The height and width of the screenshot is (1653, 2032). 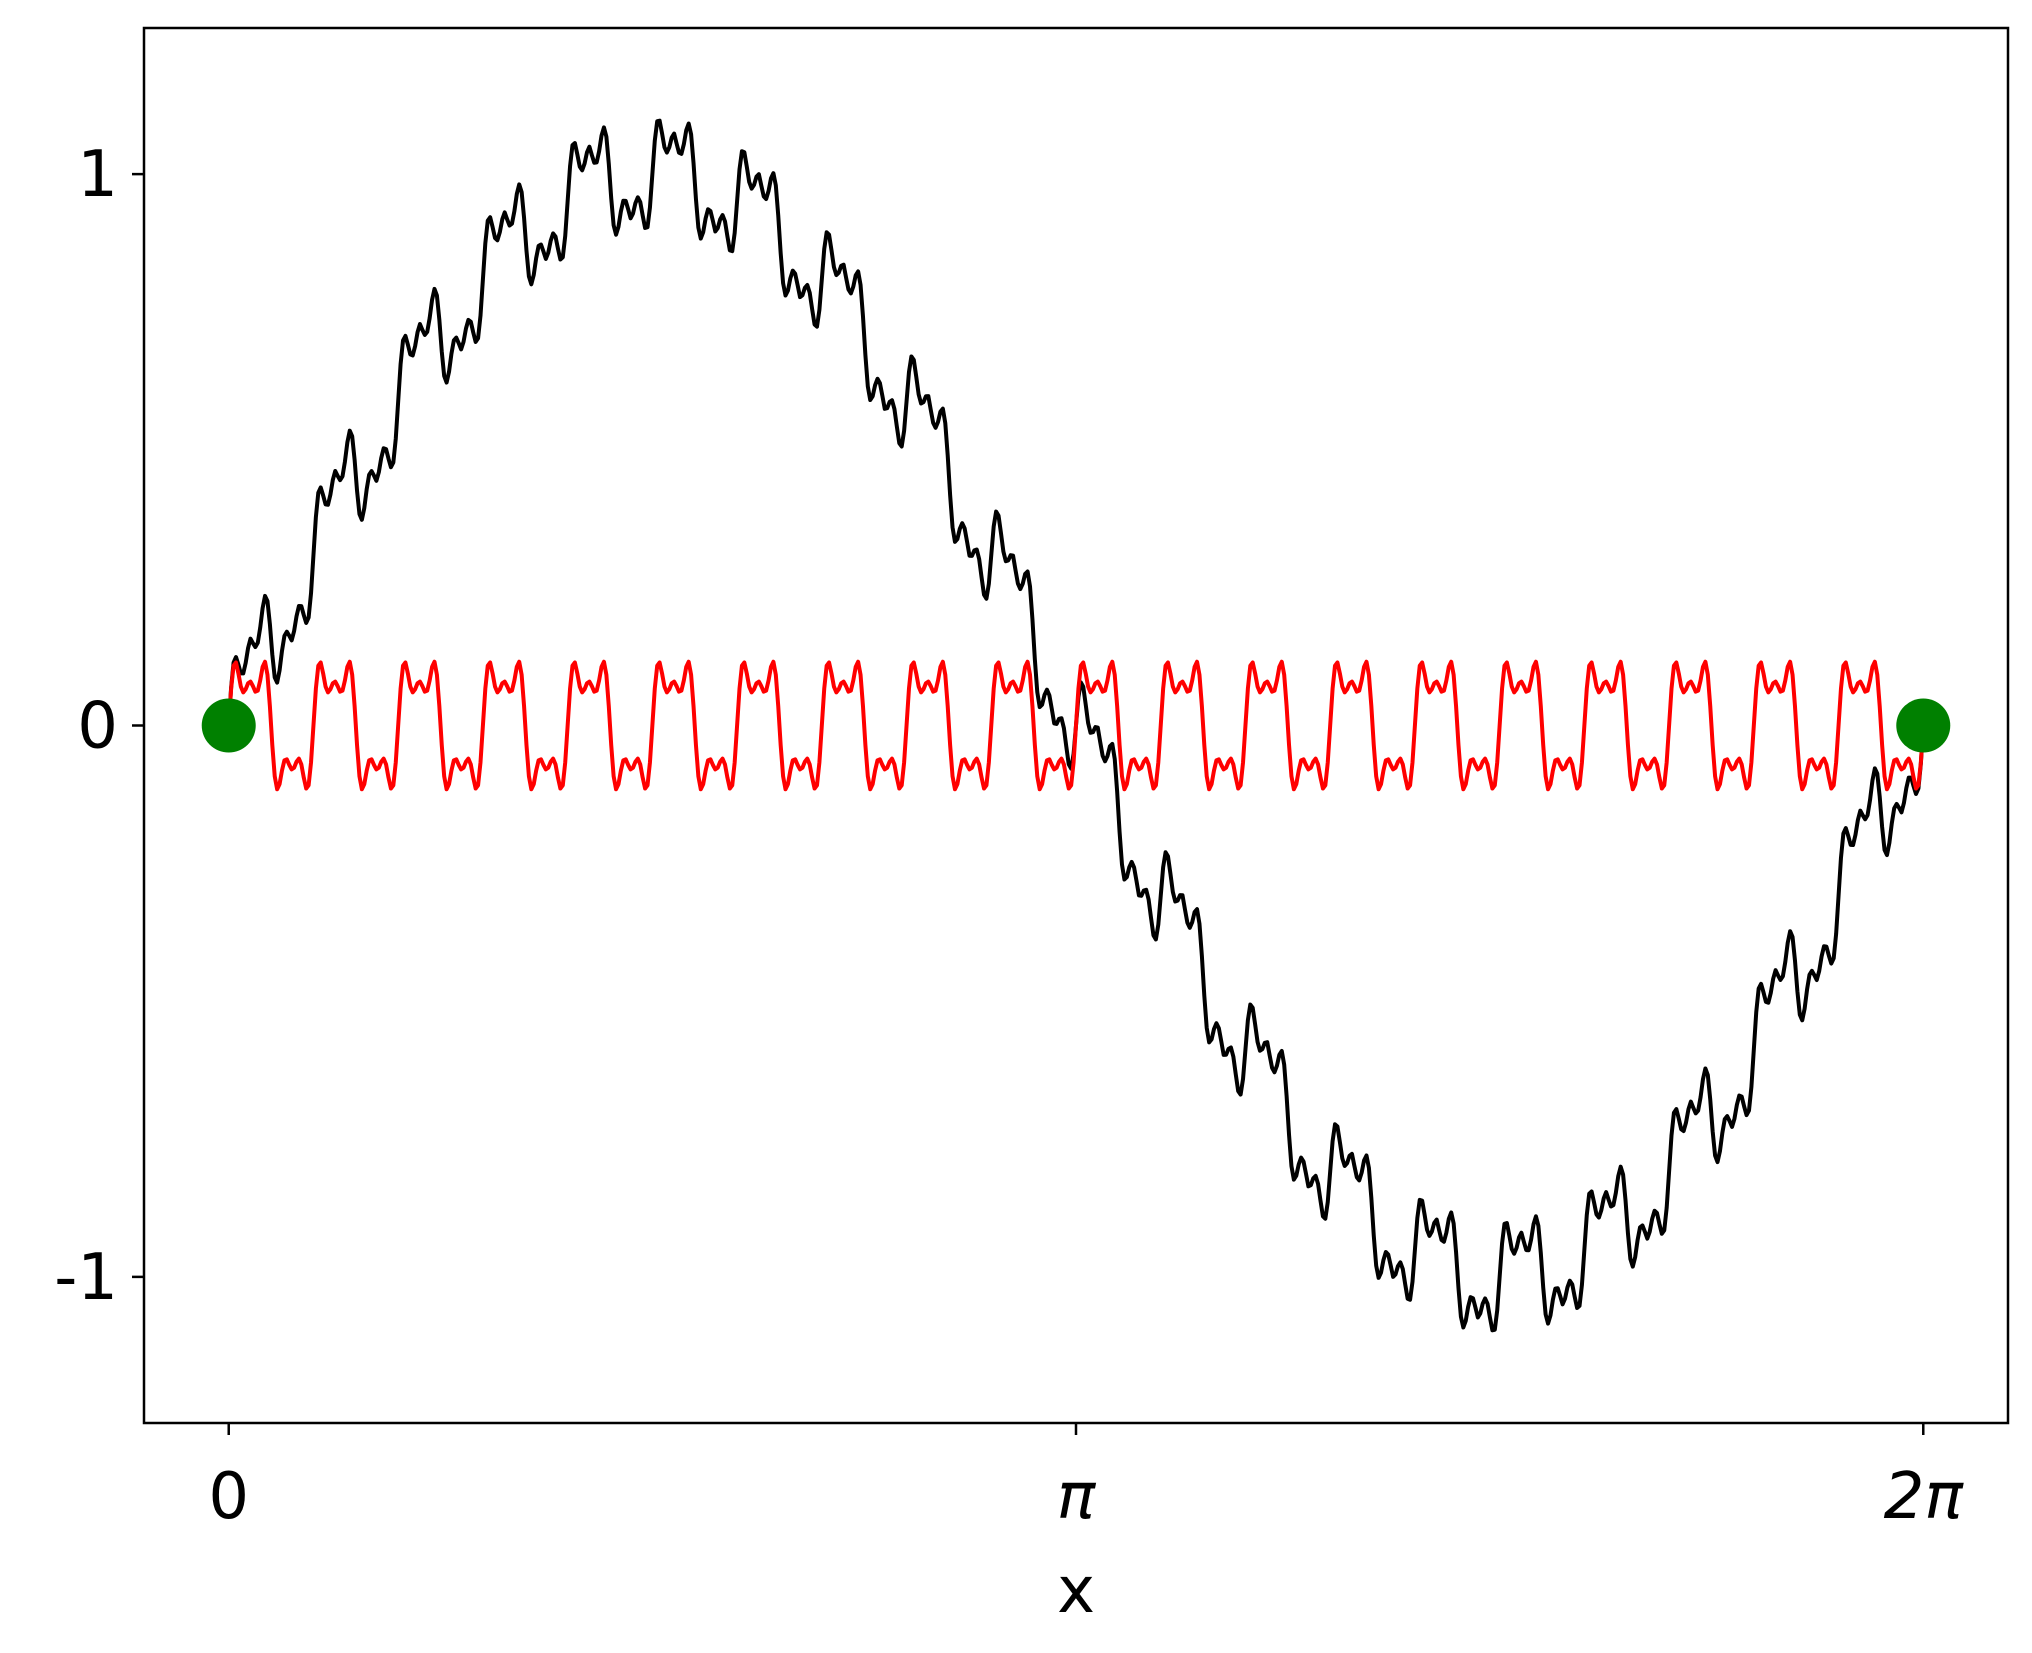 I want to click on x-tick-label-2: π, so click(x=1077, y=1497).